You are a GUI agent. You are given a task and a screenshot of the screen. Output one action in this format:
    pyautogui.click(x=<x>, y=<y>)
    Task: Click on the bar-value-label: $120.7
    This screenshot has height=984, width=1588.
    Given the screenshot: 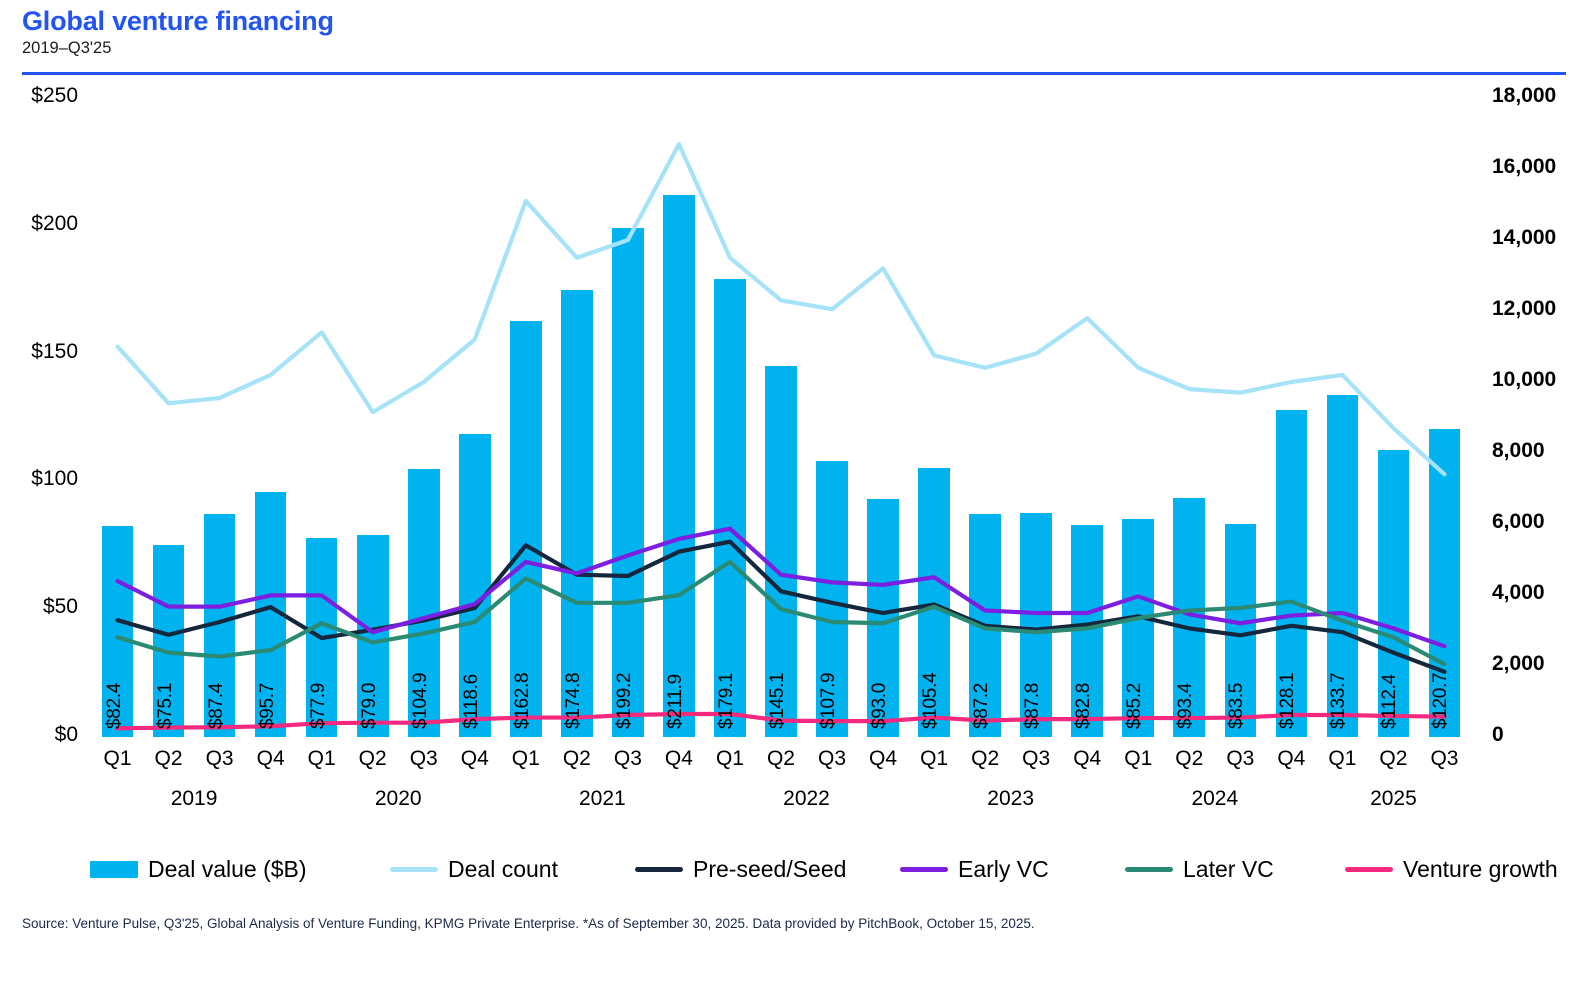 What is the action you would take?
    pyautogui.click(x=1441, y=700)
    